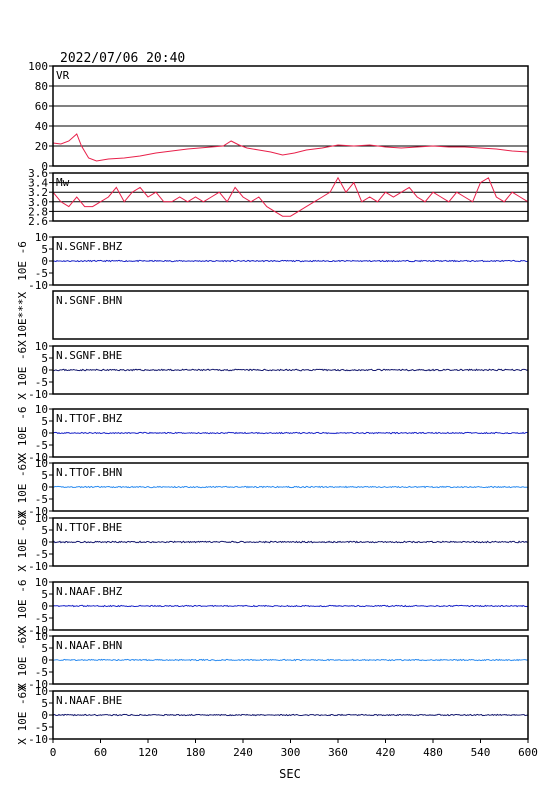 The image size is (554, 786). Describe the element at coordinates (433, 752) in the screenshot. I see `x-tick-label: 480` at that location.